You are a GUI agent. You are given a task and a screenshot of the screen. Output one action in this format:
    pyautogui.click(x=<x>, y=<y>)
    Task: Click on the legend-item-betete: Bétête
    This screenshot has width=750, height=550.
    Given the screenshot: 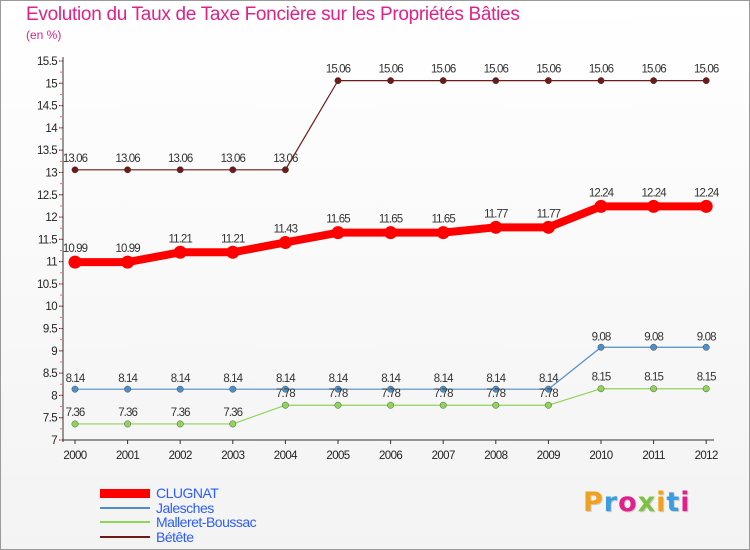 What is the action you would take?
    pyautogui.click(x=178, y=537)
    